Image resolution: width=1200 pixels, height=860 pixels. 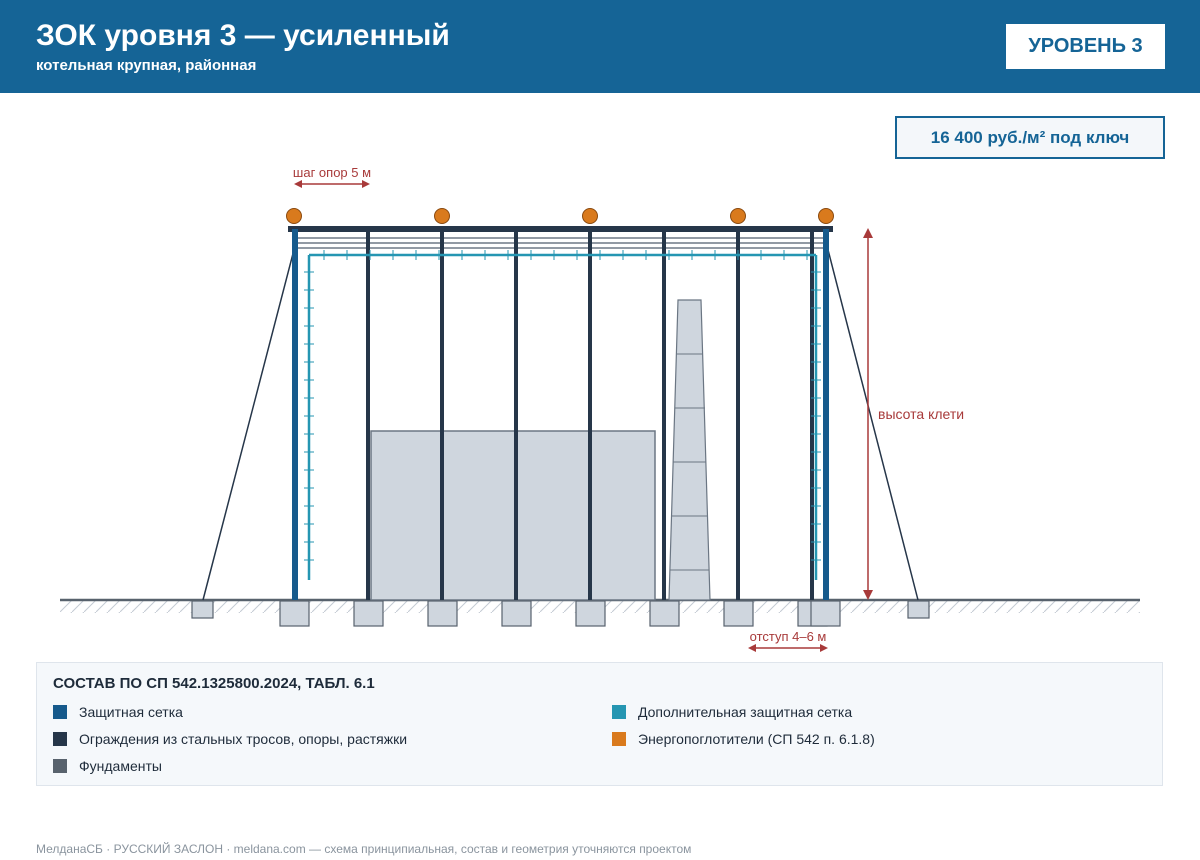 What do you see at coordinates (1085, 46) in the screenshot?
I see `level-badge: УРОВЕНЬ 3` at bounding box center [1085, 46].